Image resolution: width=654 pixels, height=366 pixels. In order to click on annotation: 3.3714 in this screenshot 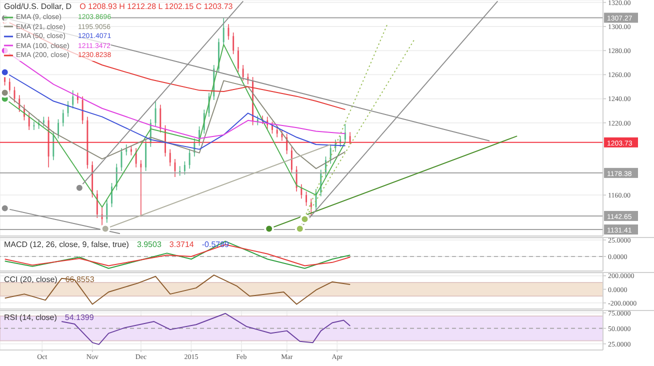, I will do `click(181, 244)`.